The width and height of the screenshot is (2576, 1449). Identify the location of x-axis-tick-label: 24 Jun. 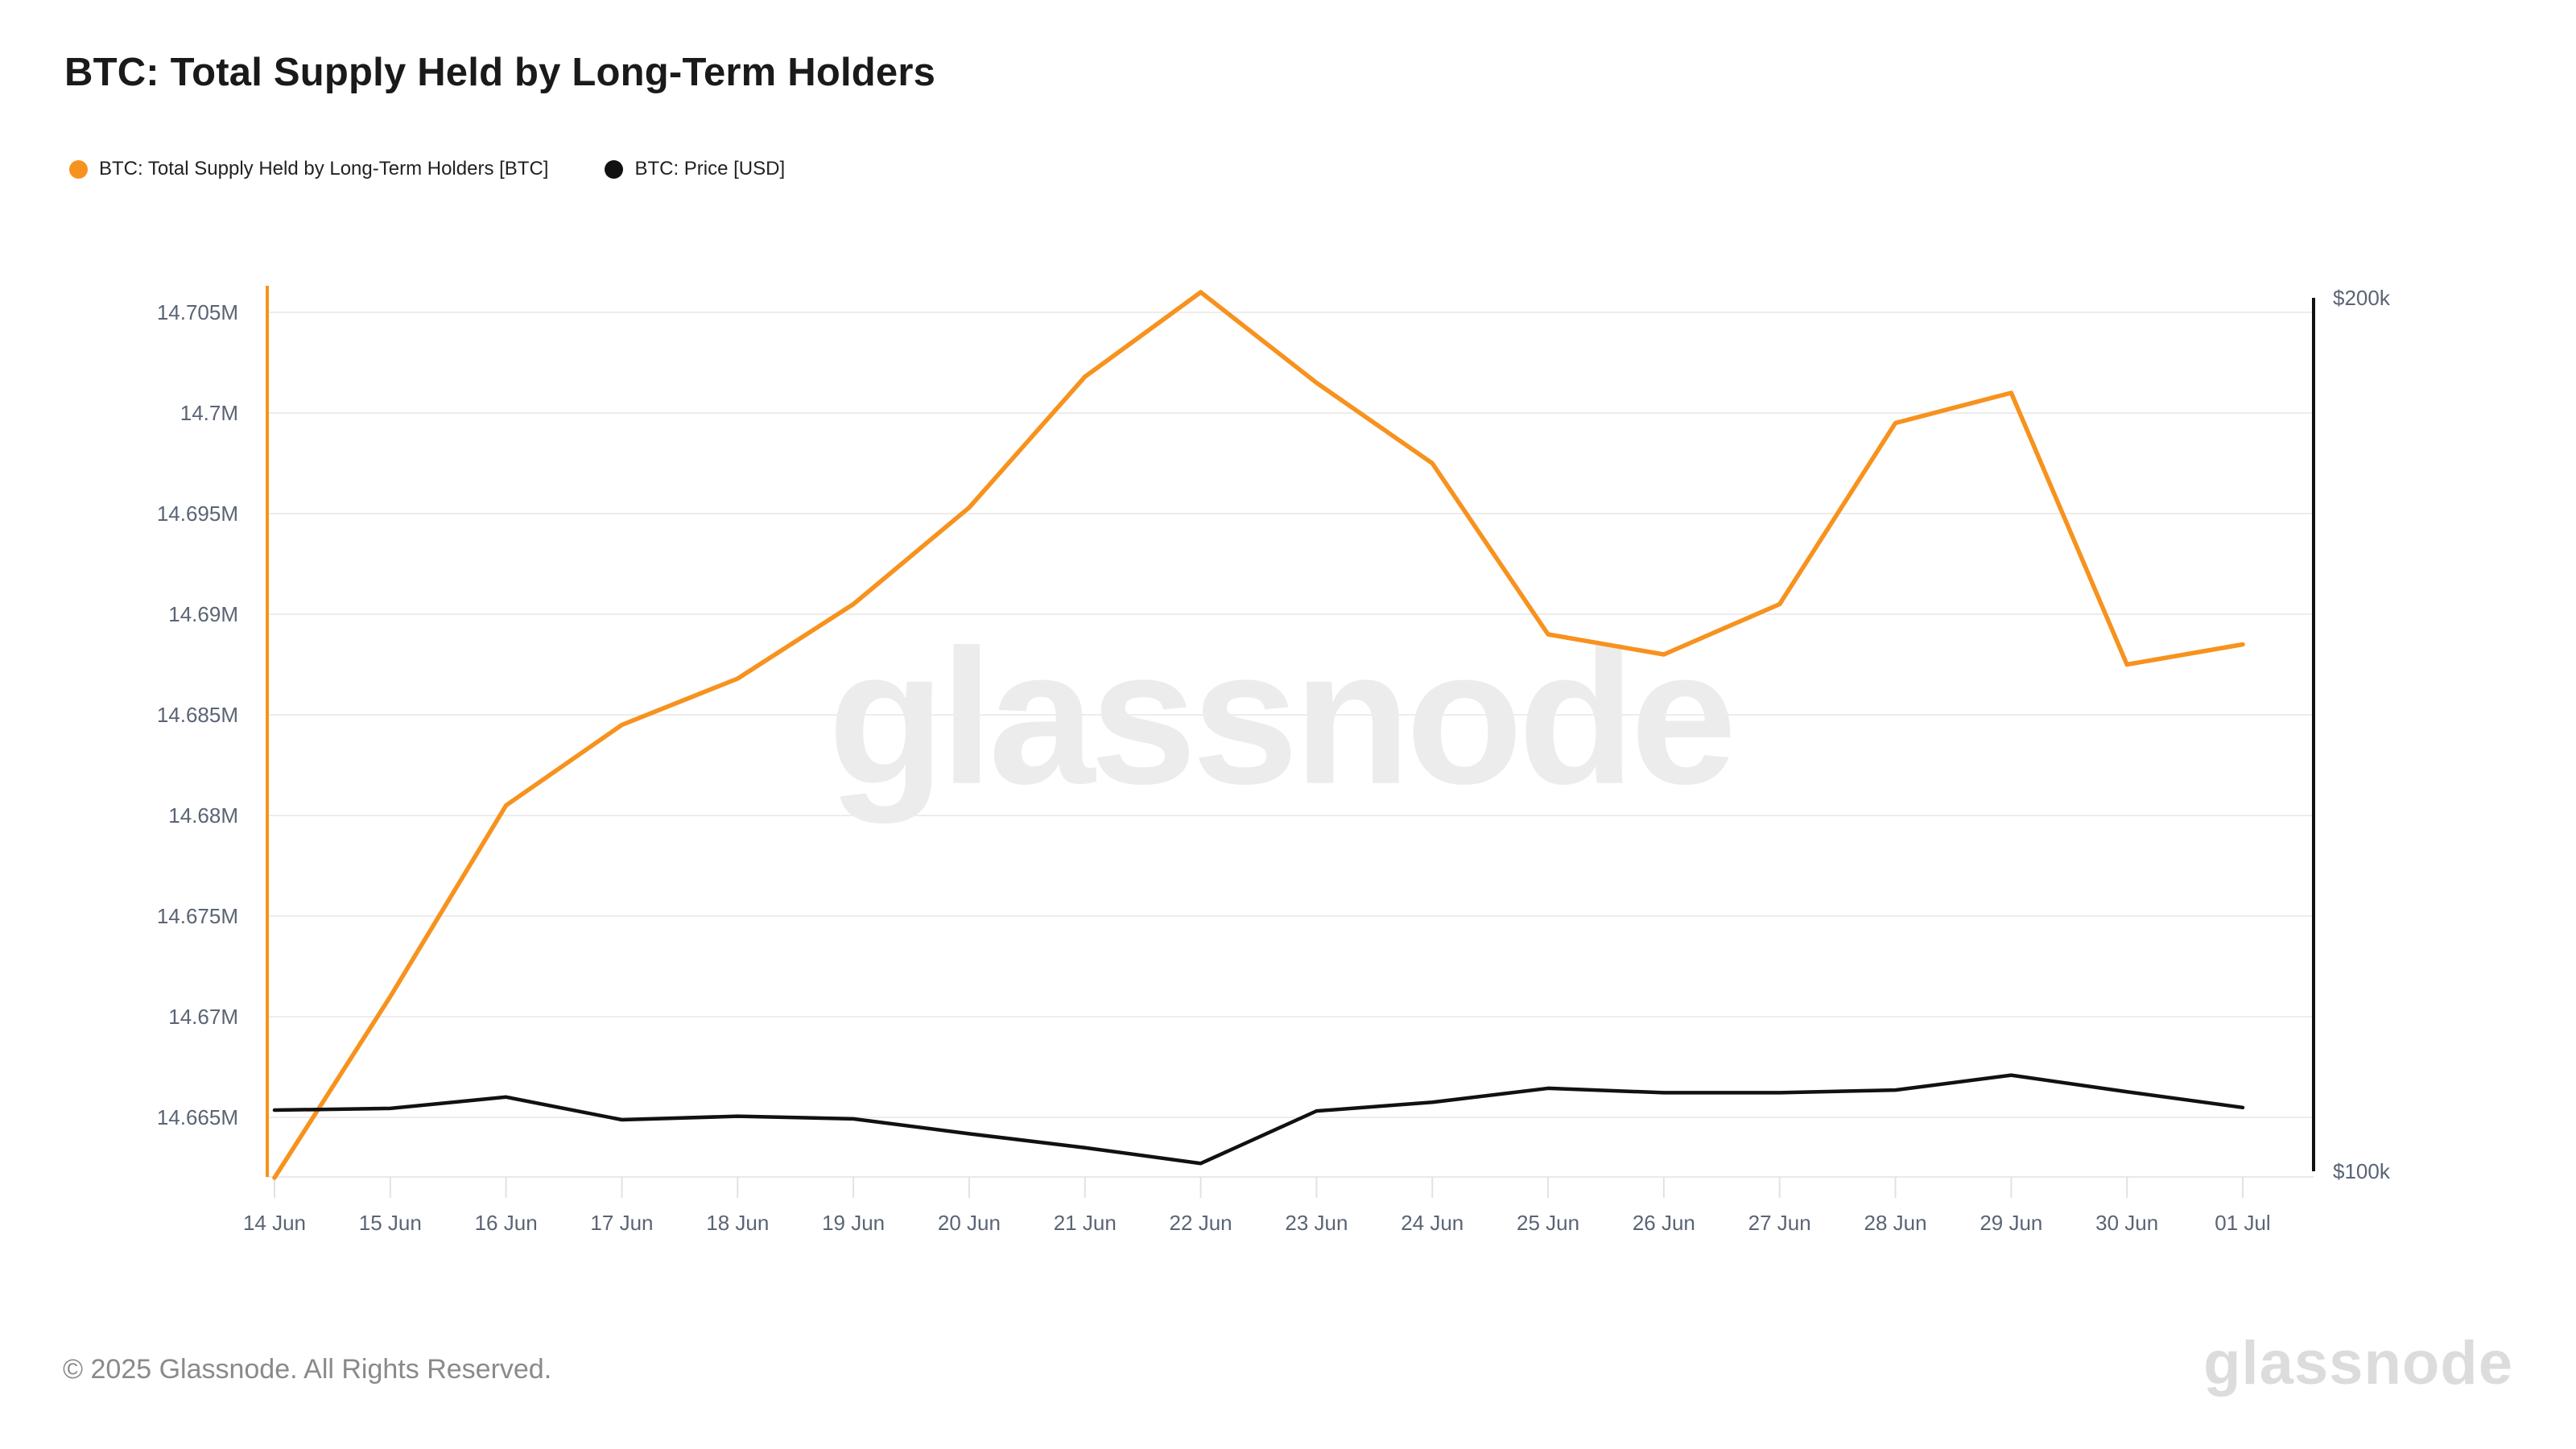
(1432, 1223).